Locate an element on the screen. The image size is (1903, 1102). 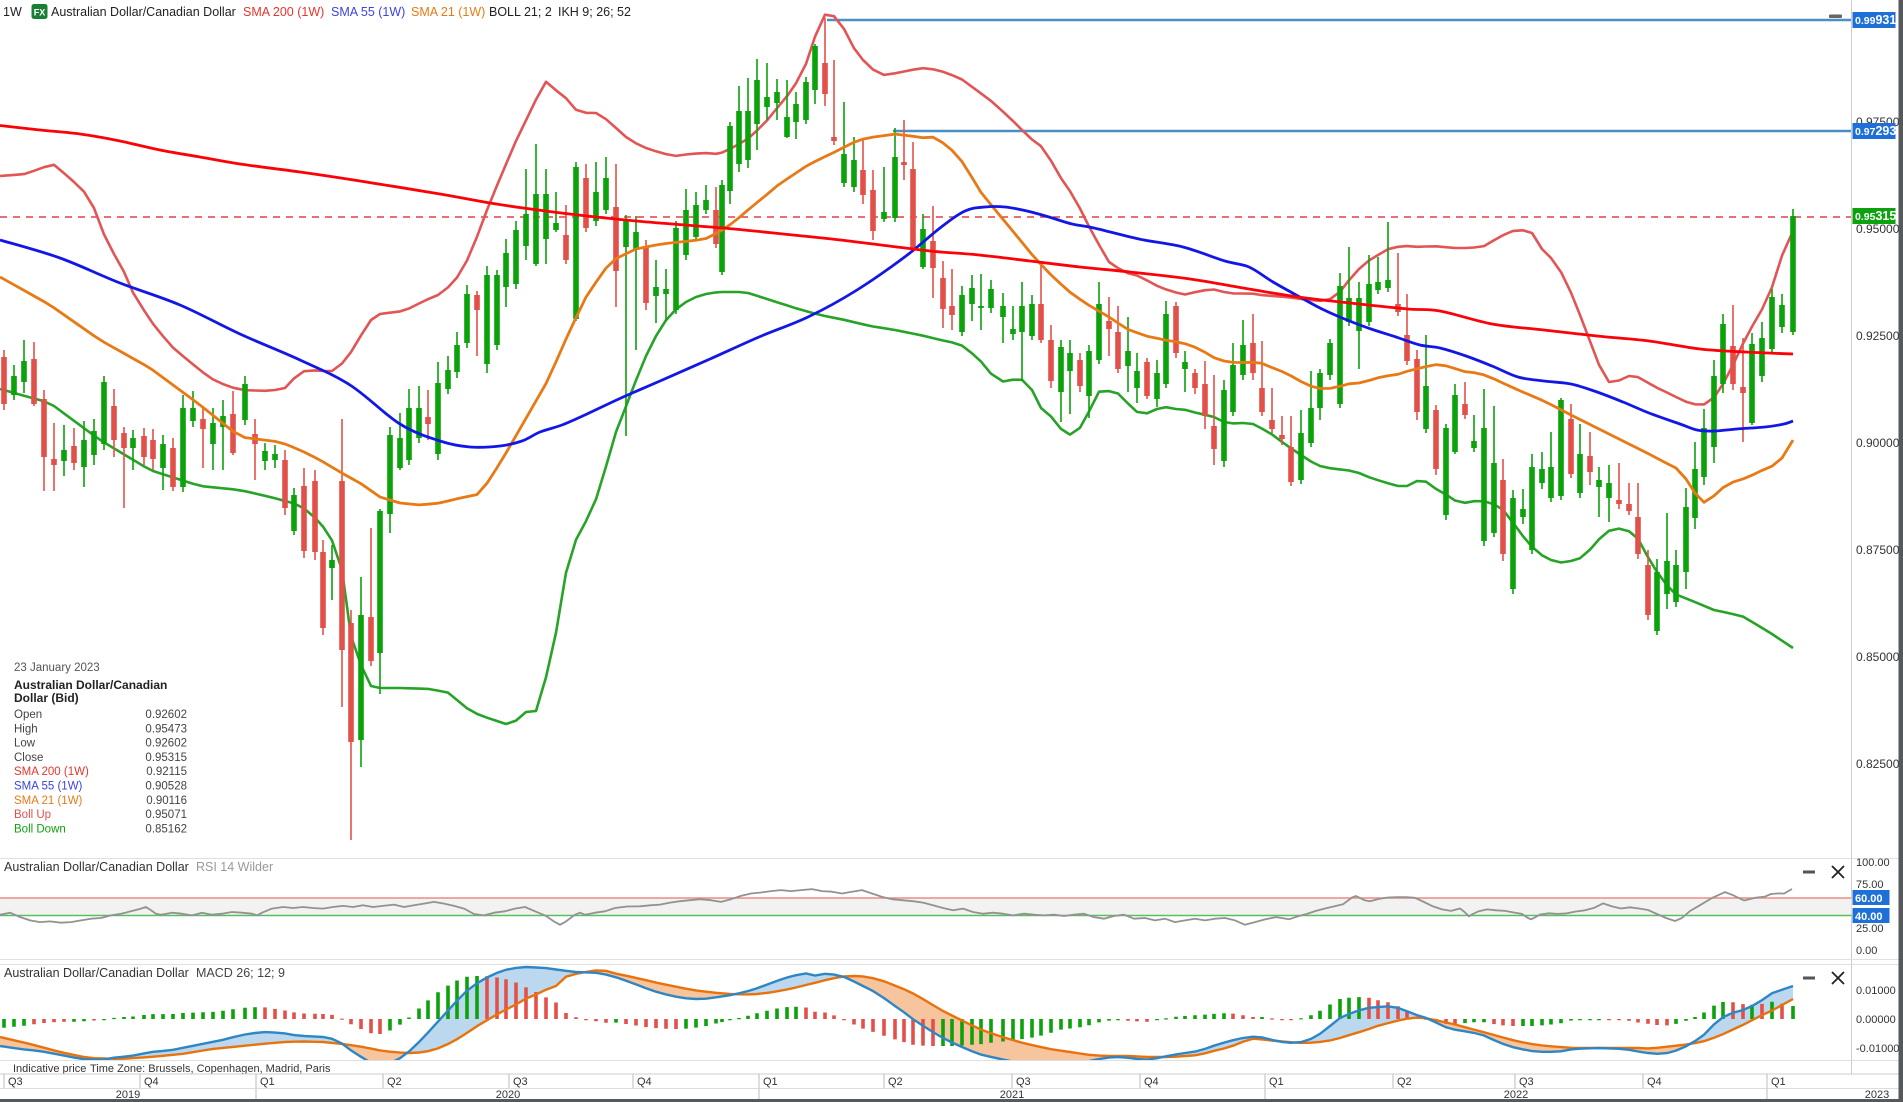
svg-text: 100.00 is located at coordinates (1873, 863).